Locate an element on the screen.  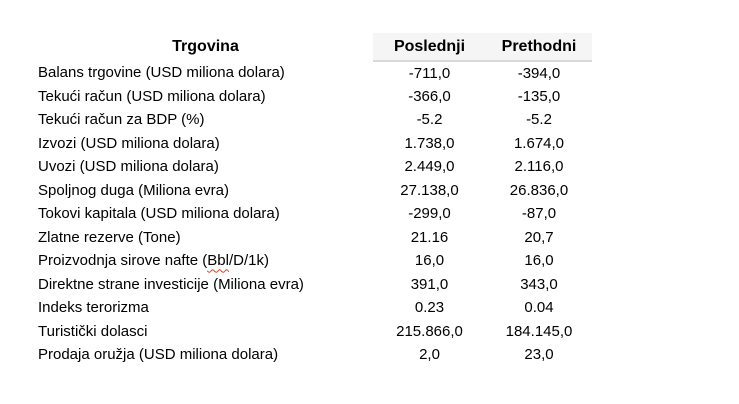
value-prethodni: 1.674,0 is located at coordinates (539, 143).